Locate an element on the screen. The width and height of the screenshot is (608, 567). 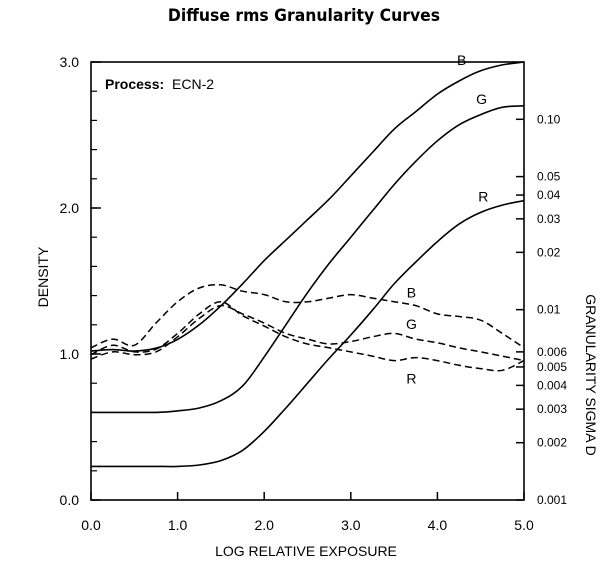
granularity-label-r: R is located at coordinates (411, 379).